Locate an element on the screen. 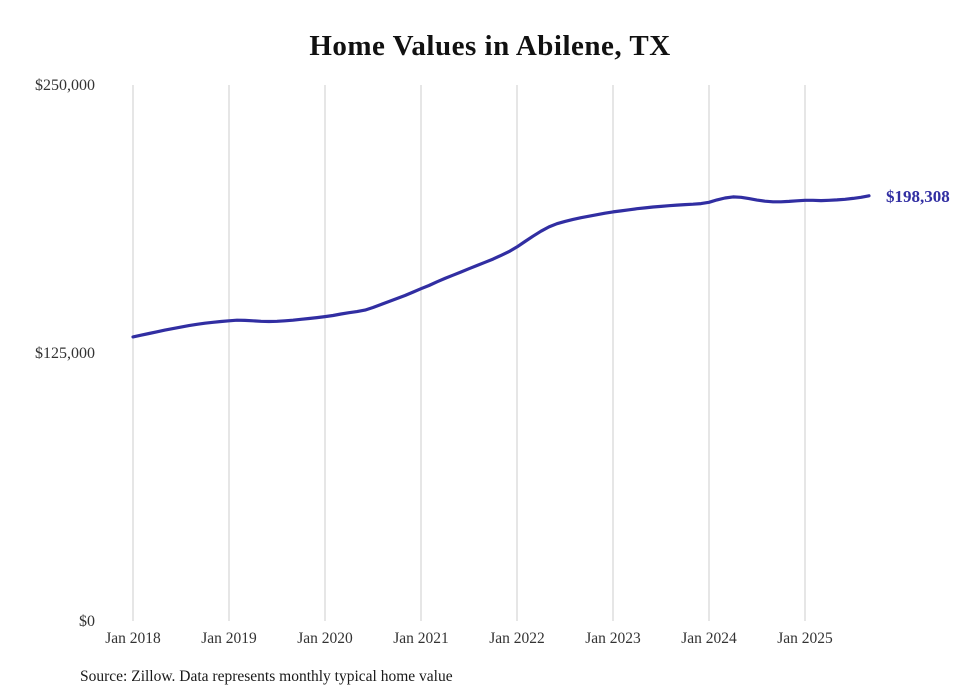 The image size is (980, 699). x-axis-tick-label: Jan 2022 is located at coordinates (517, 638).